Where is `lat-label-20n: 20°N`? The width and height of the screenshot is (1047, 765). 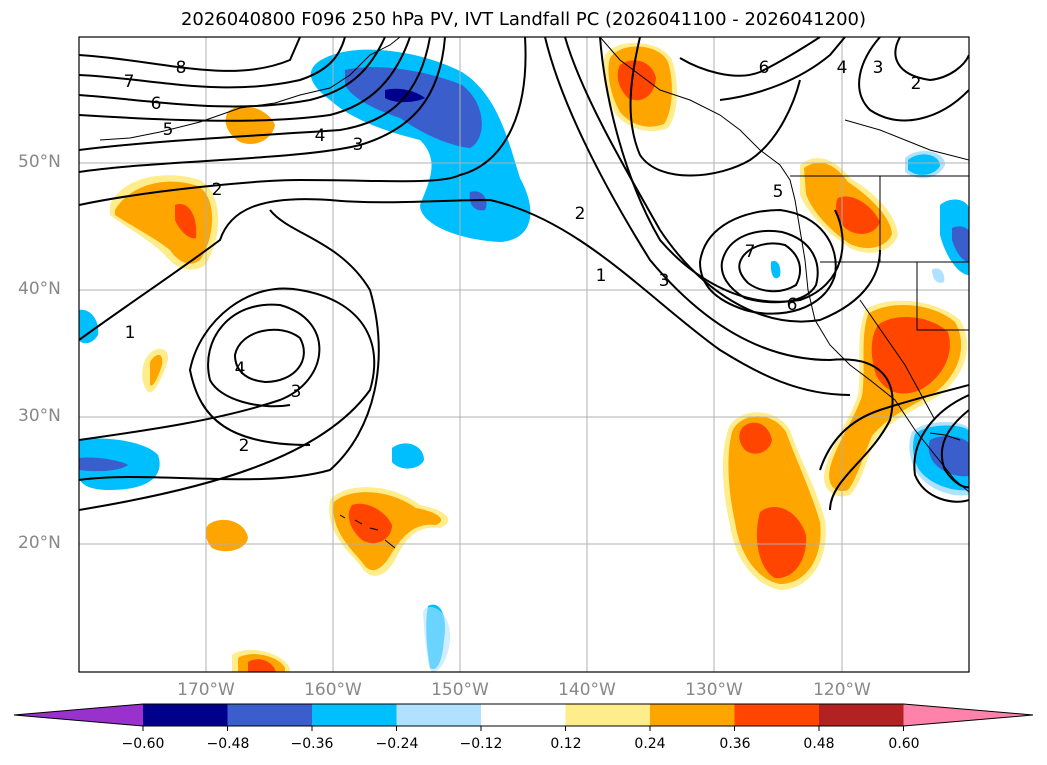 lat-label-20n: 20°N is located at coordinates (39, 543).